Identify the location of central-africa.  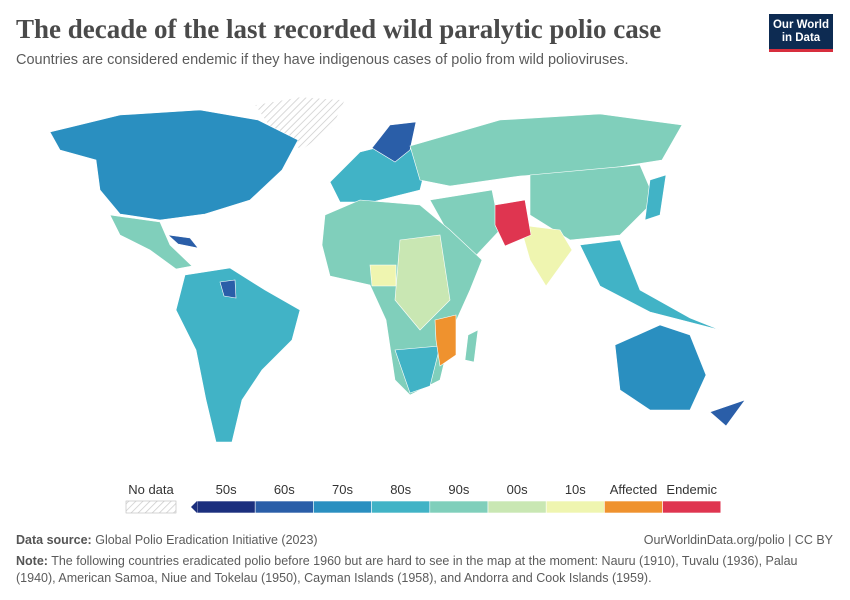
(422, 282).